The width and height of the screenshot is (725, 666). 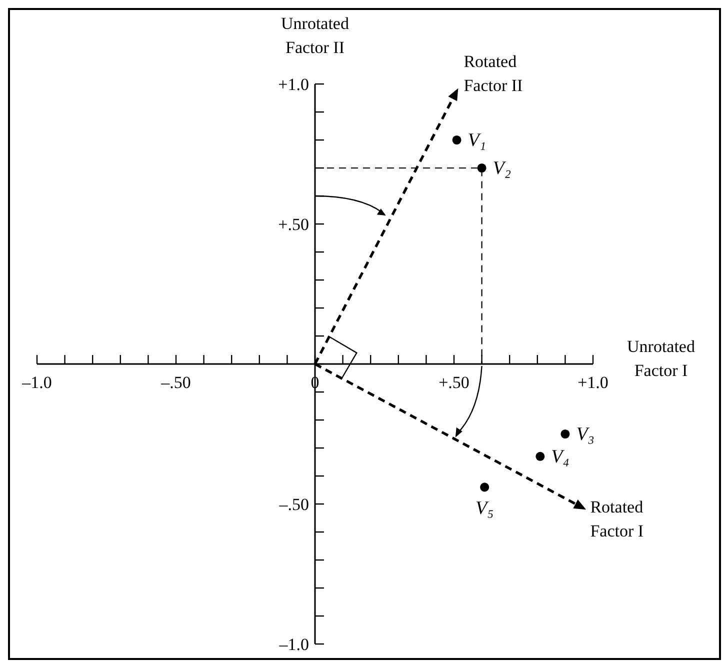 I want to click on x-tick-label: –.50, so click(x=175, y=382).